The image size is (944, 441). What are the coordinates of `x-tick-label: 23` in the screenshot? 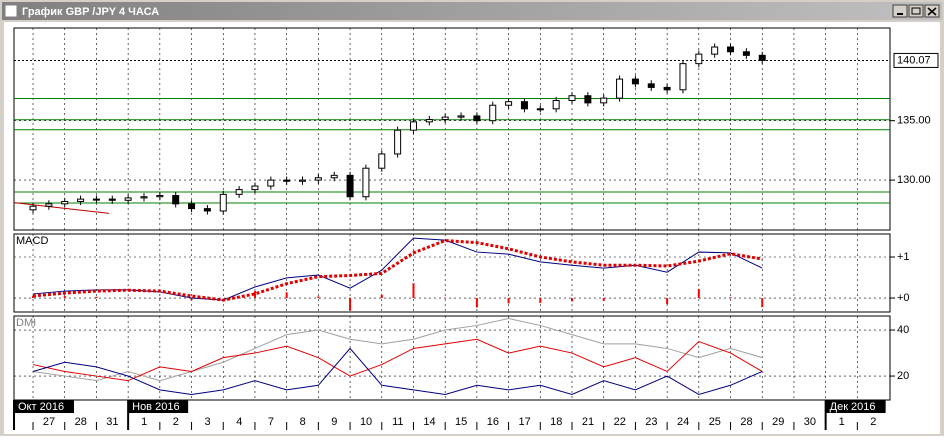 It's located at (651, 422).